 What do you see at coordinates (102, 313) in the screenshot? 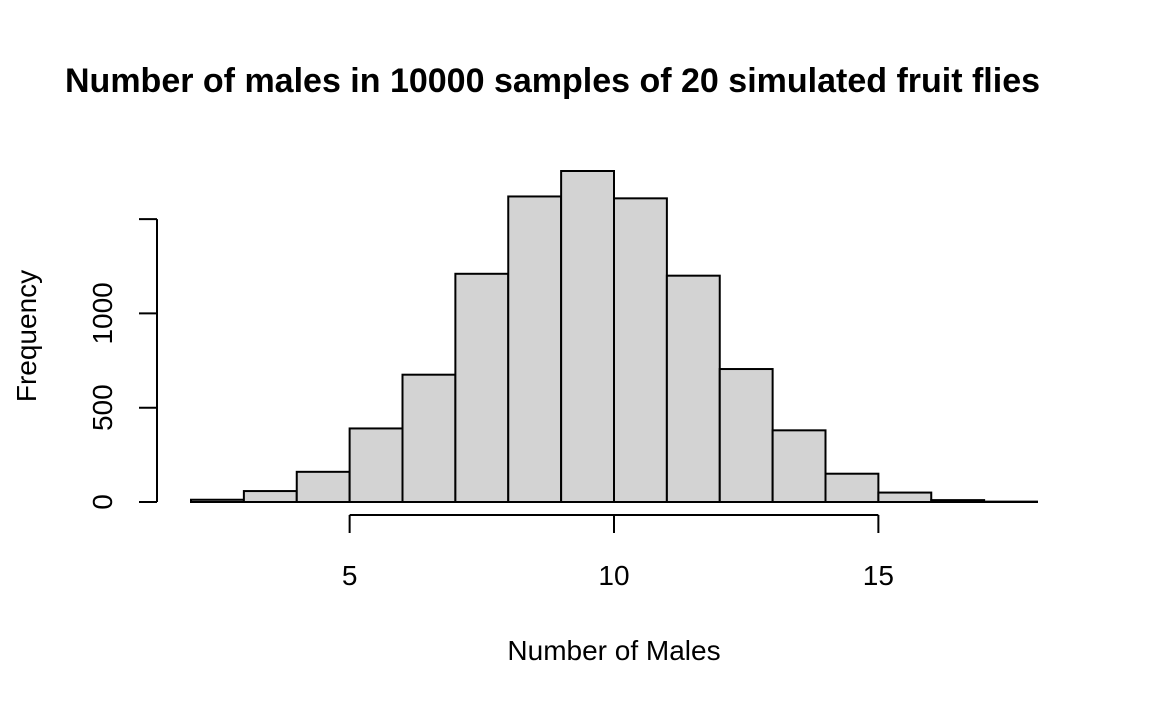
I see `y-tick-label: 1000` at bounding box center [102, 313].